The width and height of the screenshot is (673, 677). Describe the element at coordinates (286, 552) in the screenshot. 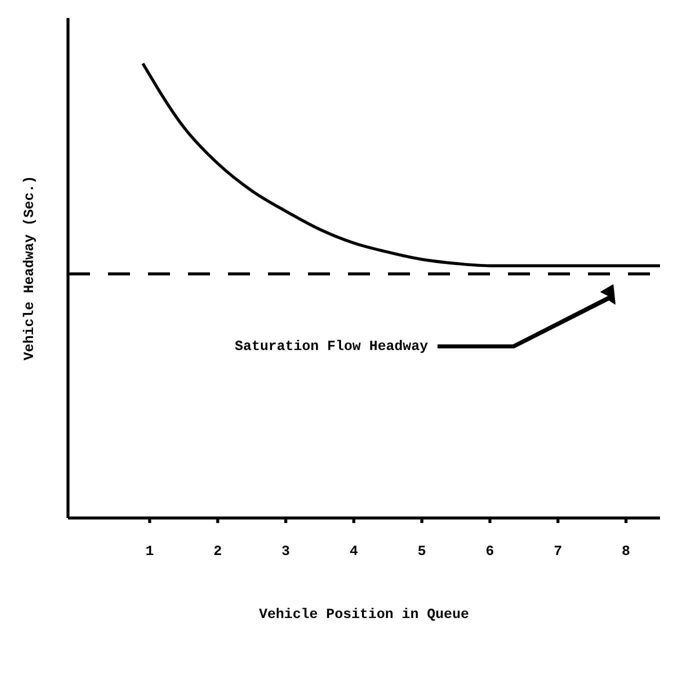

I see `x-tick-label: 3` at that location.